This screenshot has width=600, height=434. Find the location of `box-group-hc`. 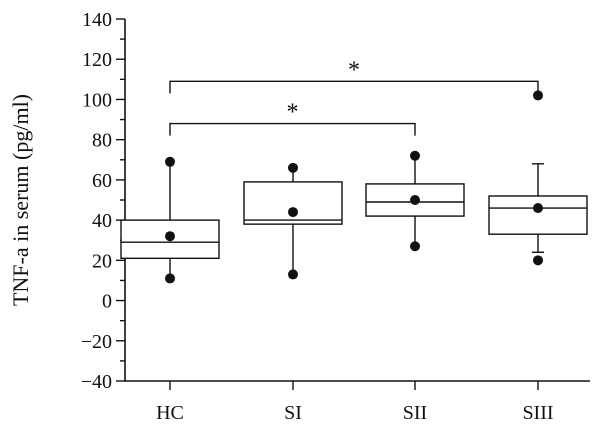

box-group-hc is located at coordinates (170, 220).